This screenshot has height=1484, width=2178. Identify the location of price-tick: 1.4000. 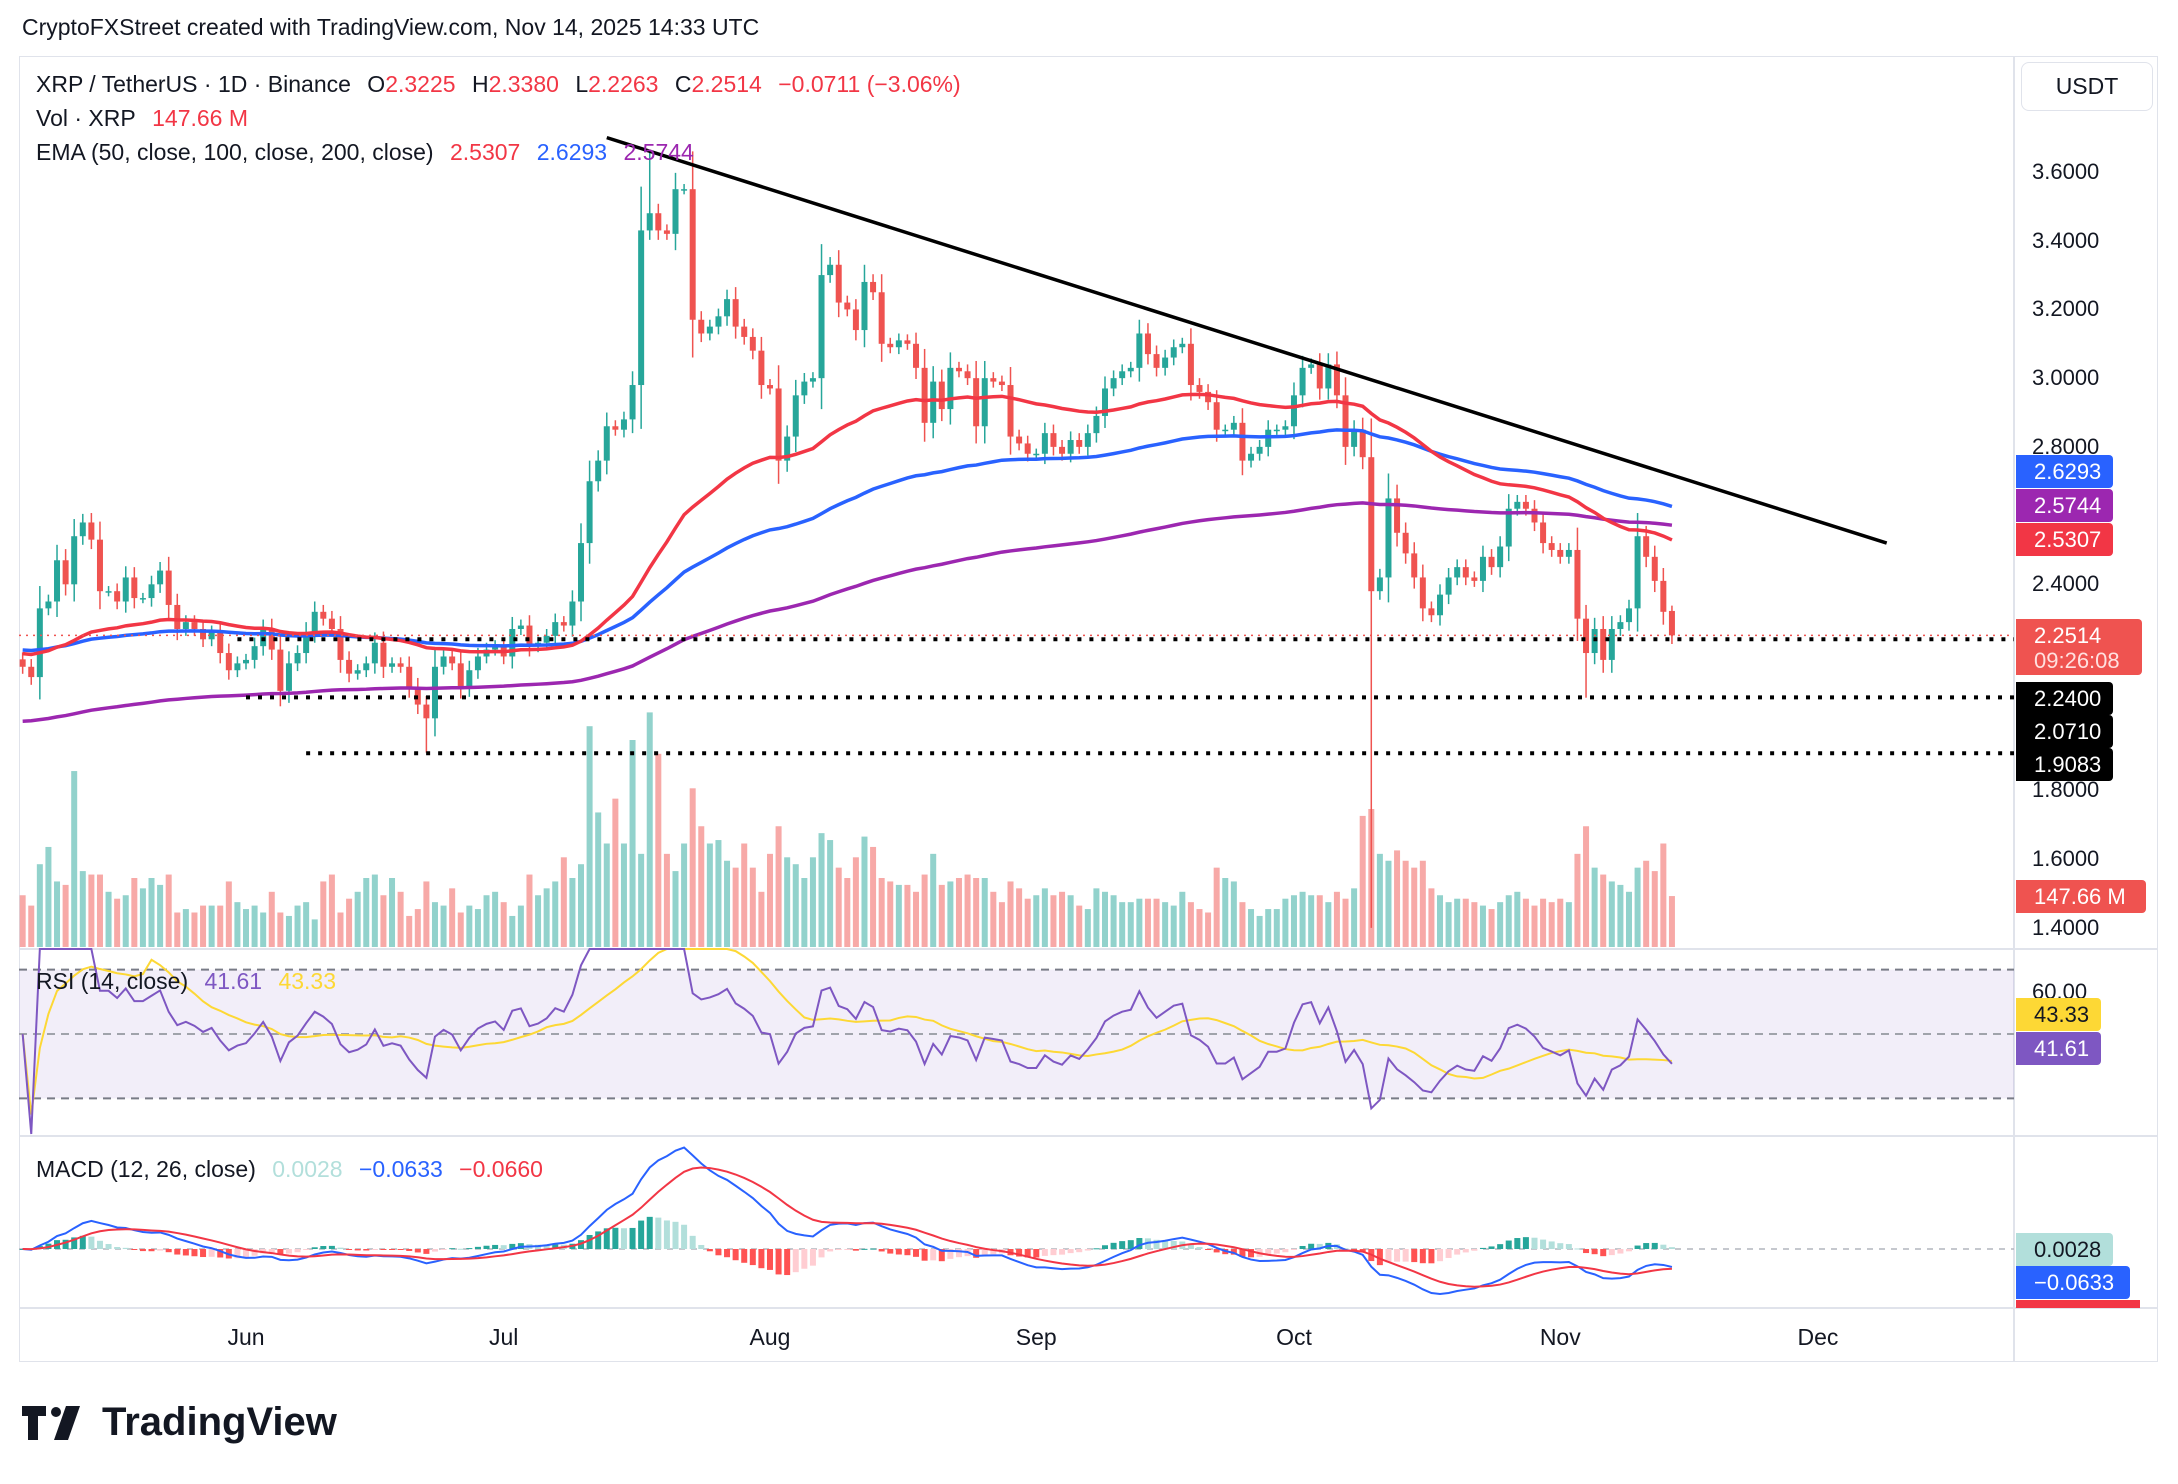
(2066, 927).